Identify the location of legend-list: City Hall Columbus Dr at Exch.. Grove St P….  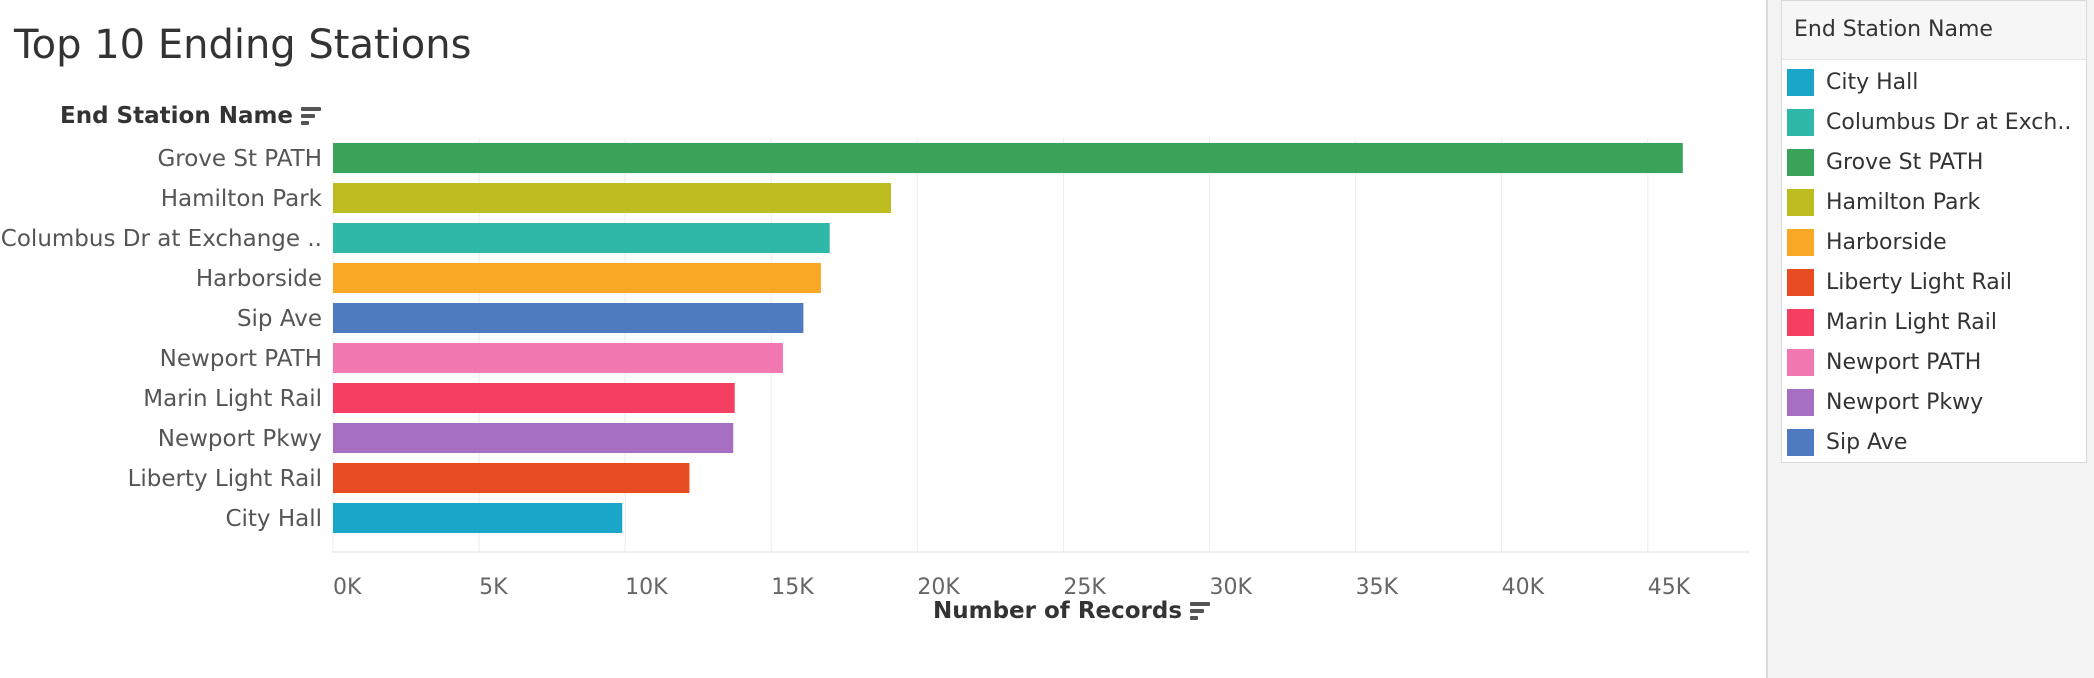
(1934, 261).